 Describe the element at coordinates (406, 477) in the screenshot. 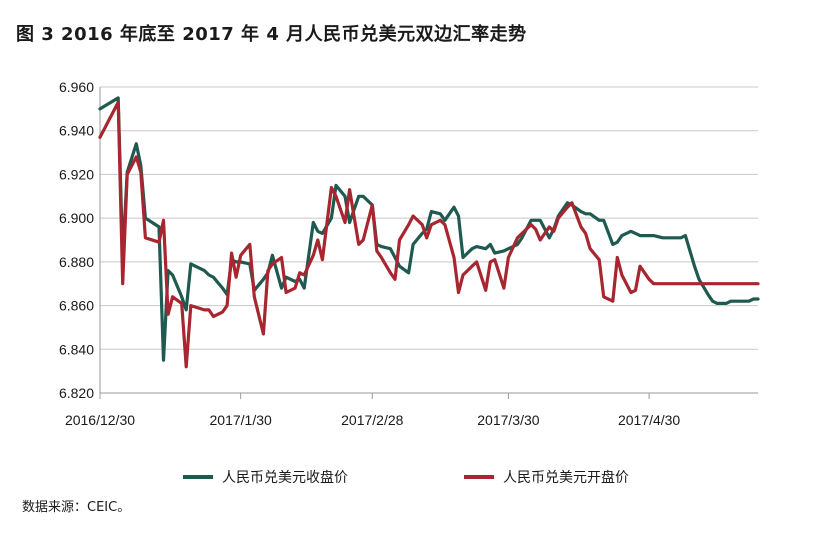

I see `legend: 人民币兑美元收盘价 人民币兑美元开盘价` at that location.